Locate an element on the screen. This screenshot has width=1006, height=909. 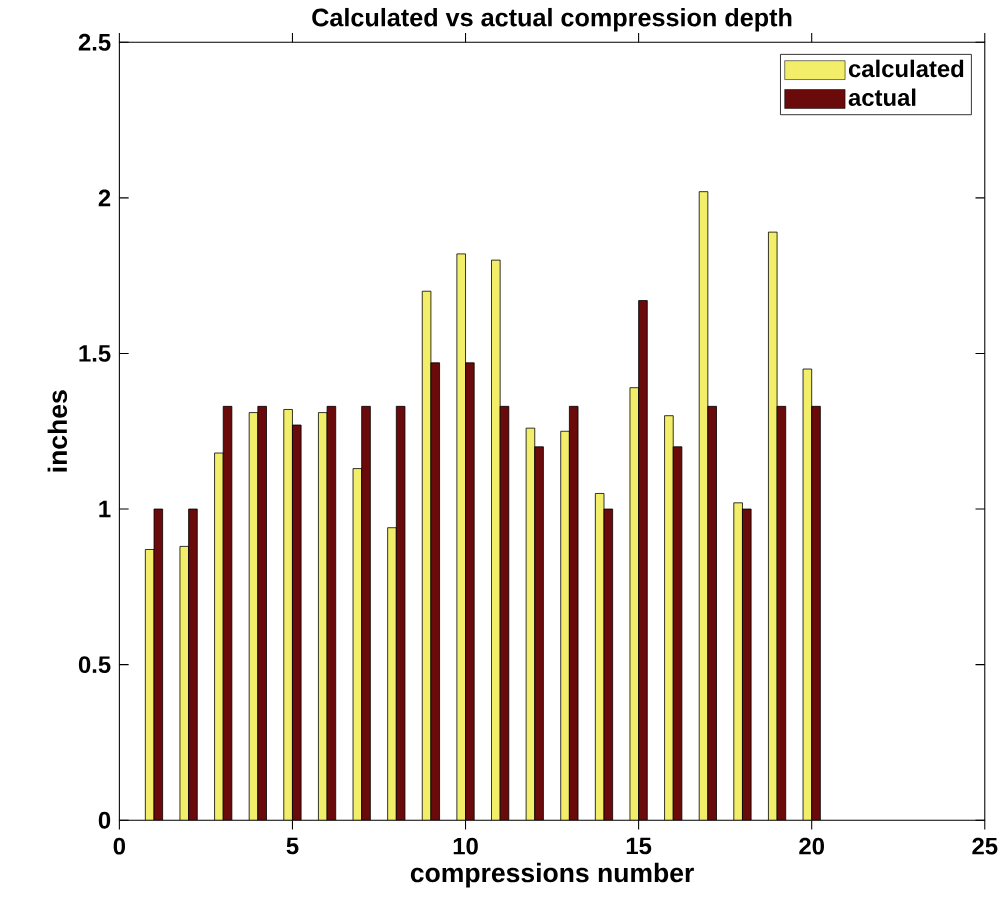
chart-title: Calculated vs actual compression depth is located at coordinates (552, 20).